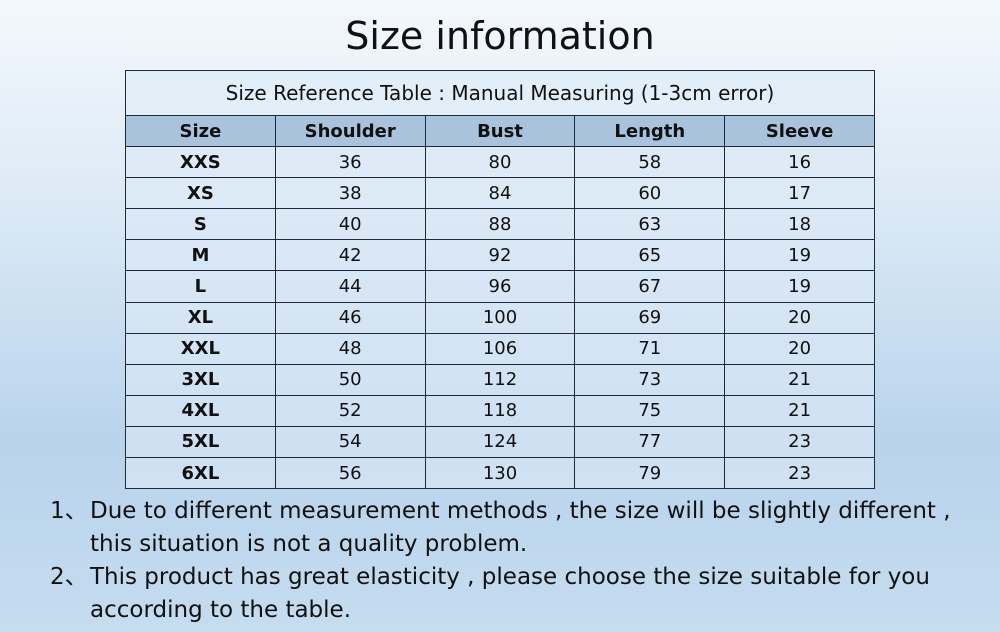 This screenshot has height=632, width=1000. What do you see at coordinates (650, 473) in the screenshot?
I see `table-cell: 79` at bounding box center [650, 473].